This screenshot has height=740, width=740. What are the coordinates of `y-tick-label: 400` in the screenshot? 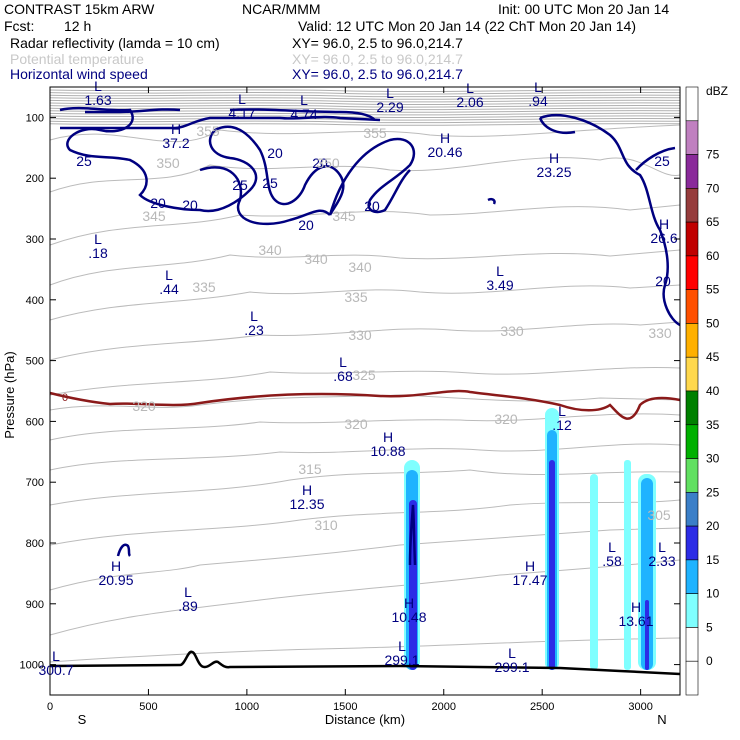 It's located at (35, 301).